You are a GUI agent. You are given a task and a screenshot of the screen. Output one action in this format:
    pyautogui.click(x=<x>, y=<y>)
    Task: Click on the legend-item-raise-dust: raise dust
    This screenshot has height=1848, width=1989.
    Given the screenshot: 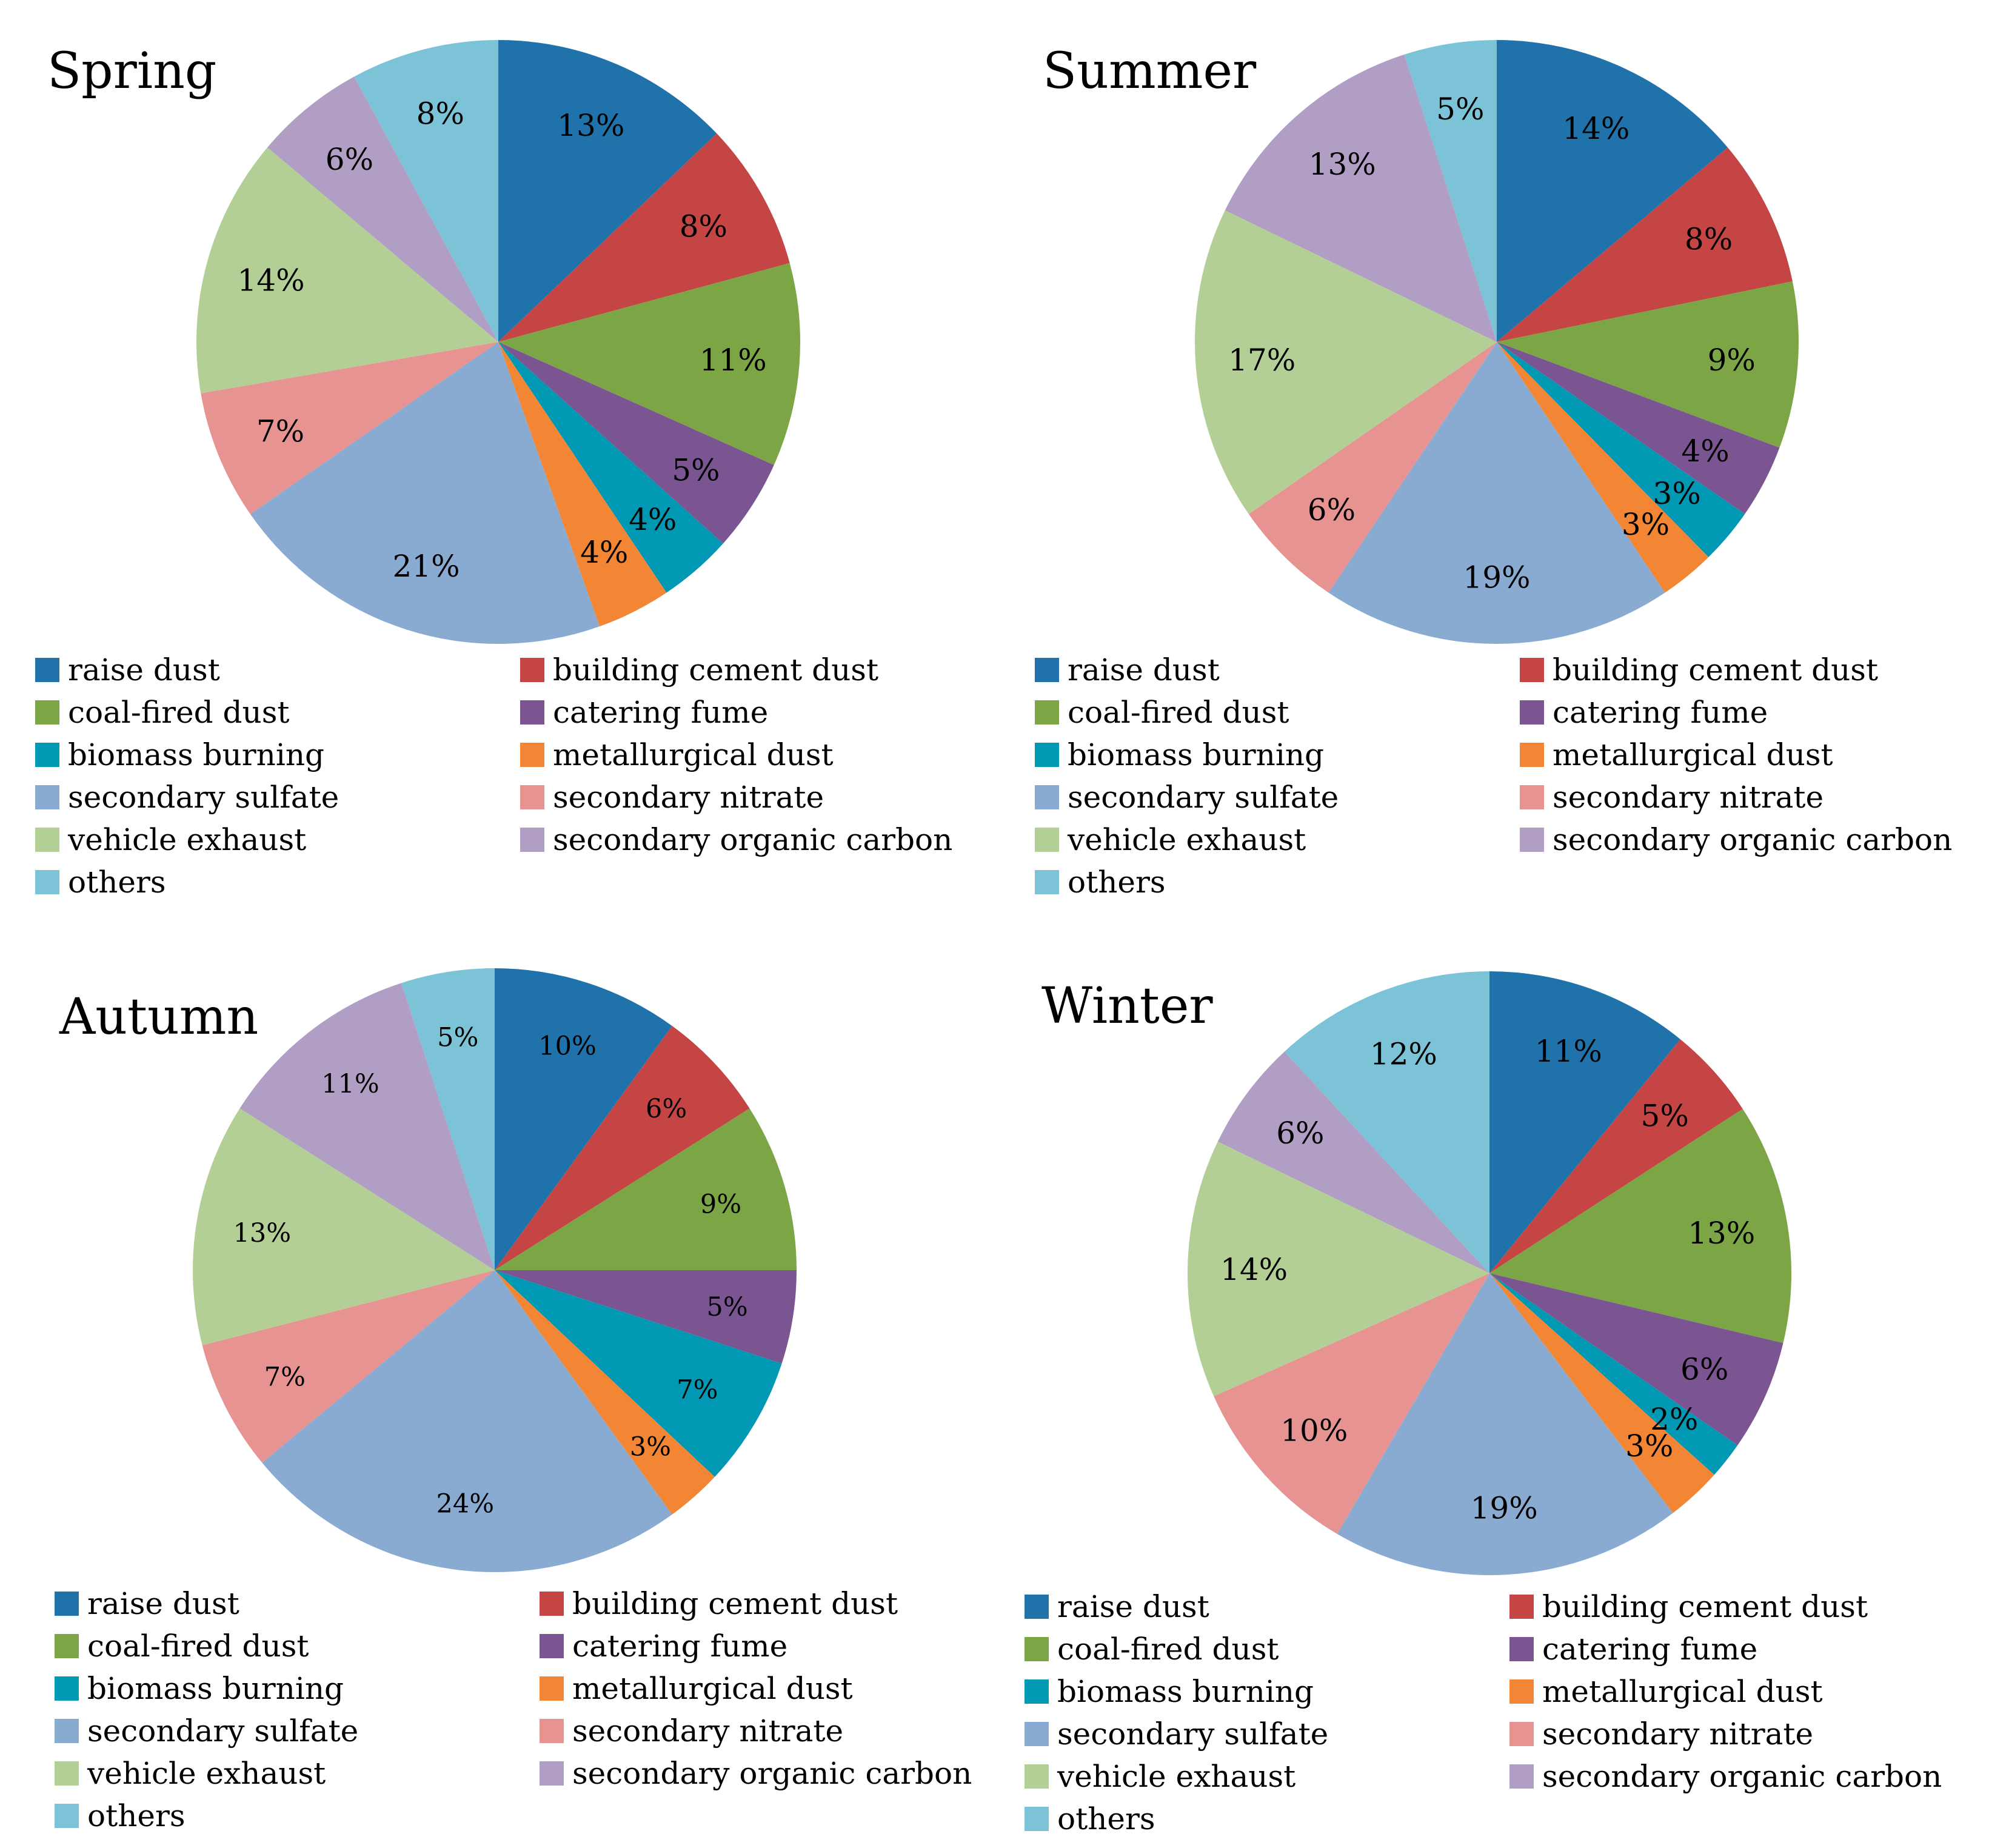 What is the action you would take?
    pyautogui.click(x=1267, y=1607)
    